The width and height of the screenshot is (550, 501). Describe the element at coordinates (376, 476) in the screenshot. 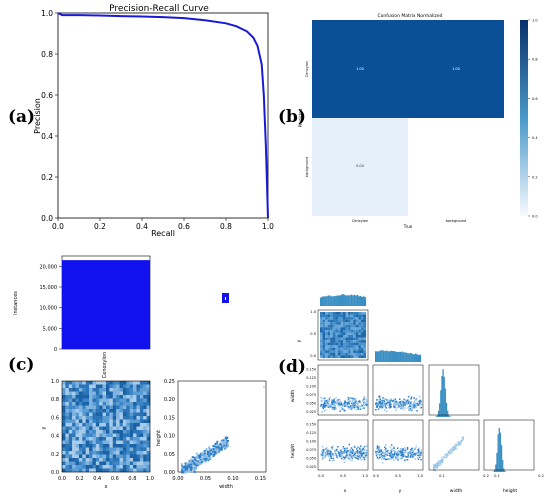

I see `d-x-tick-y: 0.0` at that location.